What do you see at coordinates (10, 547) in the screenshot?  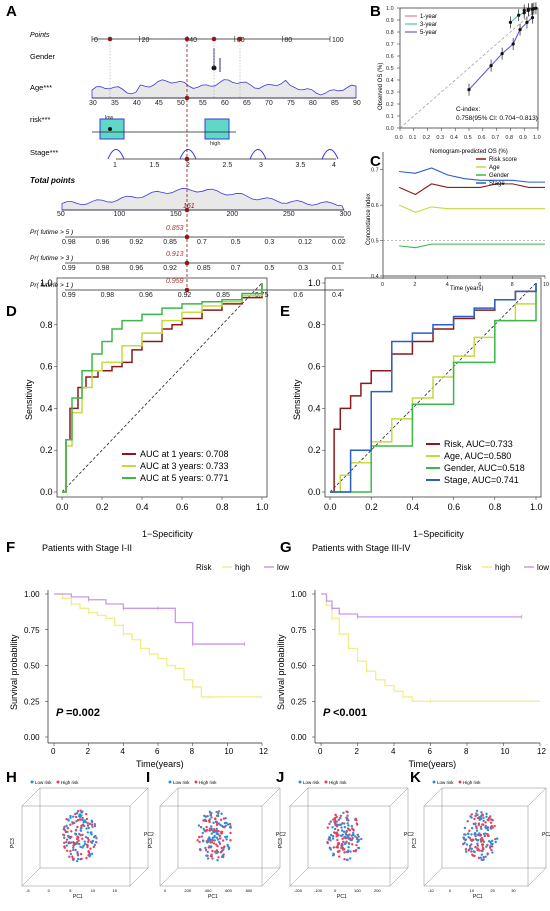 I see `panel-label: F` at bounding box center [10, 547].